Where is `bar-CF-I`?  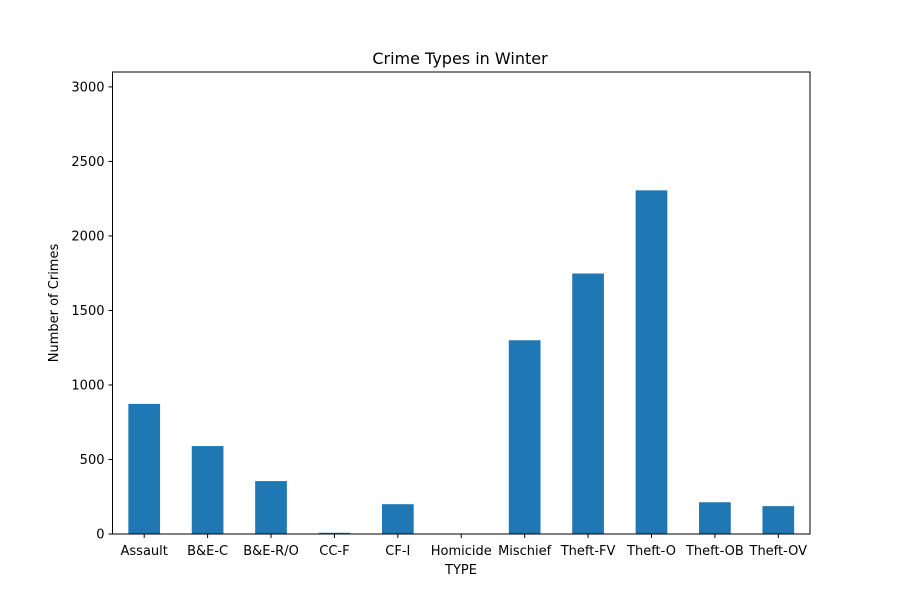
bar-CF-I is located at coordinates (397, 519).